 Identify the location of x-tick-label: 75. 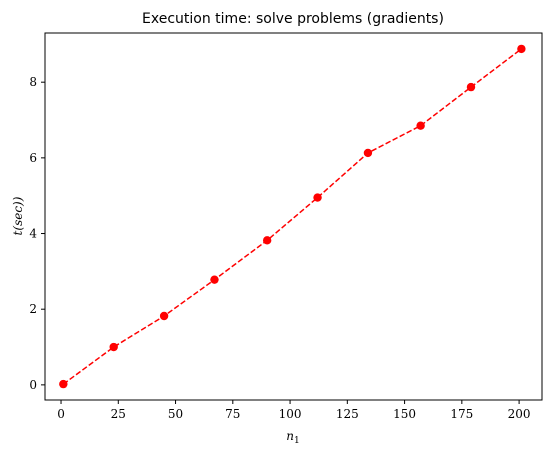
(232, 414).